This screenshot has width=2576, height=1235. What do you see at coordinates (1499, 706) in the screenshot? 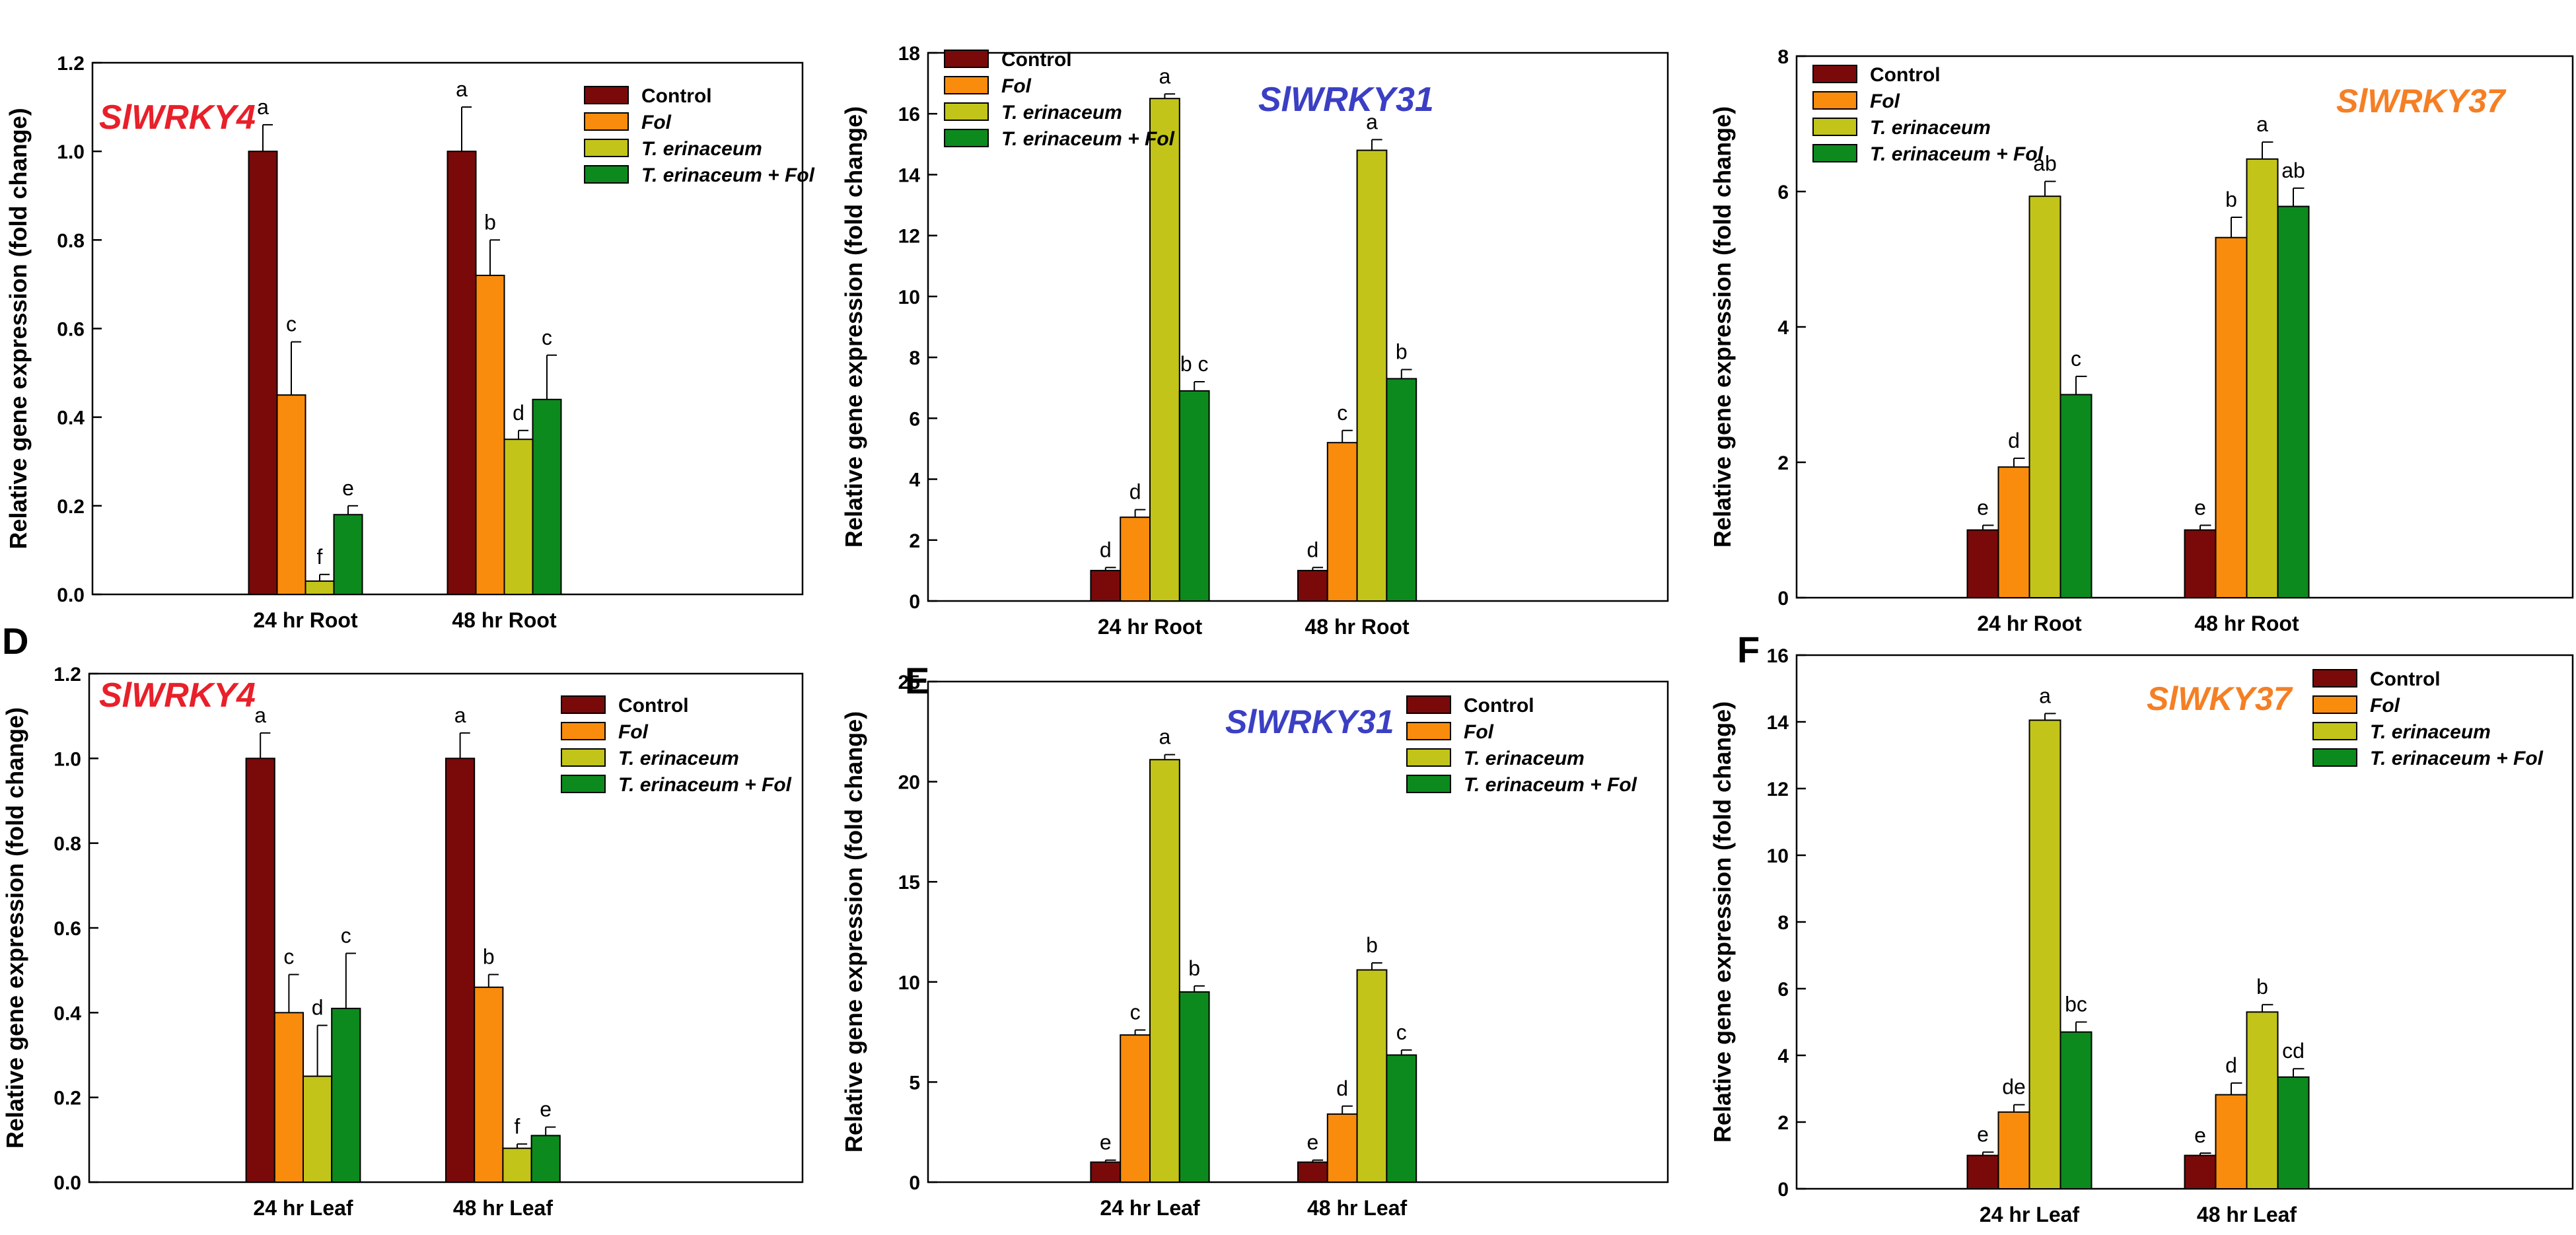
I see `legend-label: Control` at bounding box center [1499, 706].